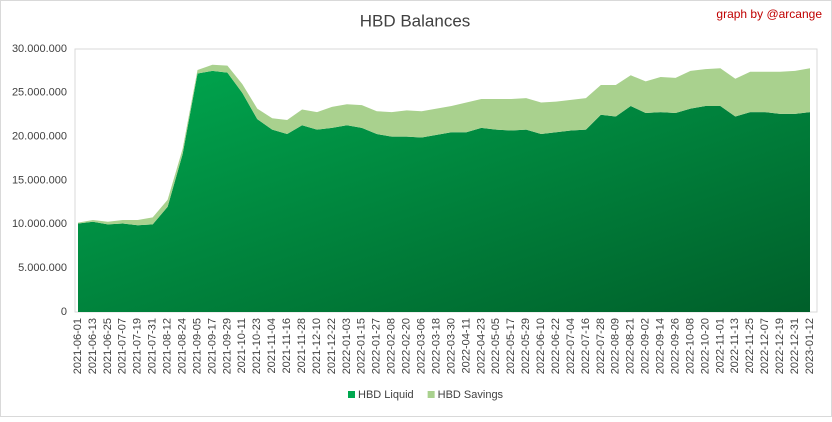 The height and width of the screenshot is (422, 832). Describe the element at coordinates (466, 345) in the screenshot. I see `x-tick-label: 2022-04-11` at that location.